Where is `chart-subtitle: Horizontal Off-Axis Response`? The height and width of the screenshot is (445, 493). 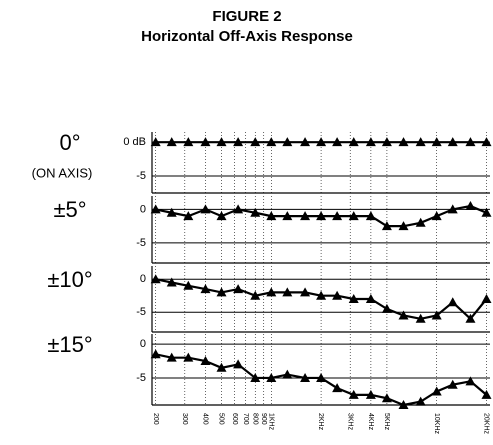
chart-subtitle: Horizontal Off-Axis Response is located at coordinates (247, 36).